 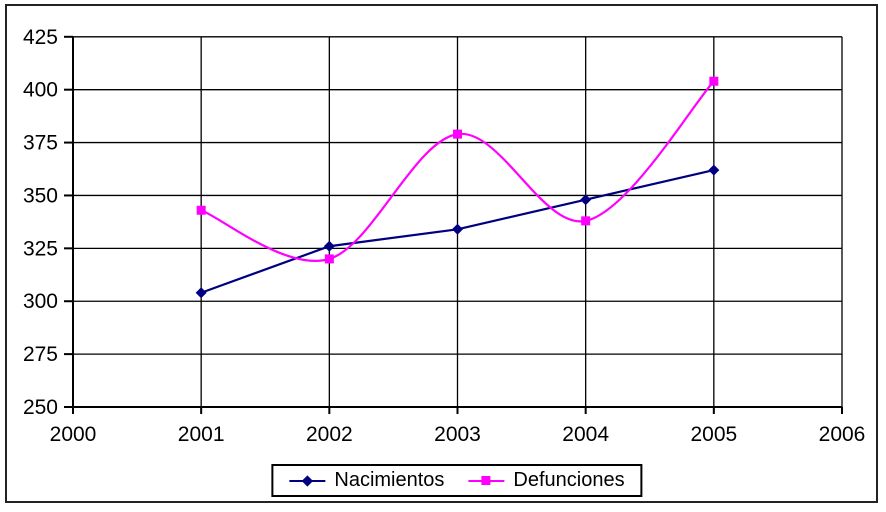 I want to click on nacimientos-key, so click(x=307, y=480).